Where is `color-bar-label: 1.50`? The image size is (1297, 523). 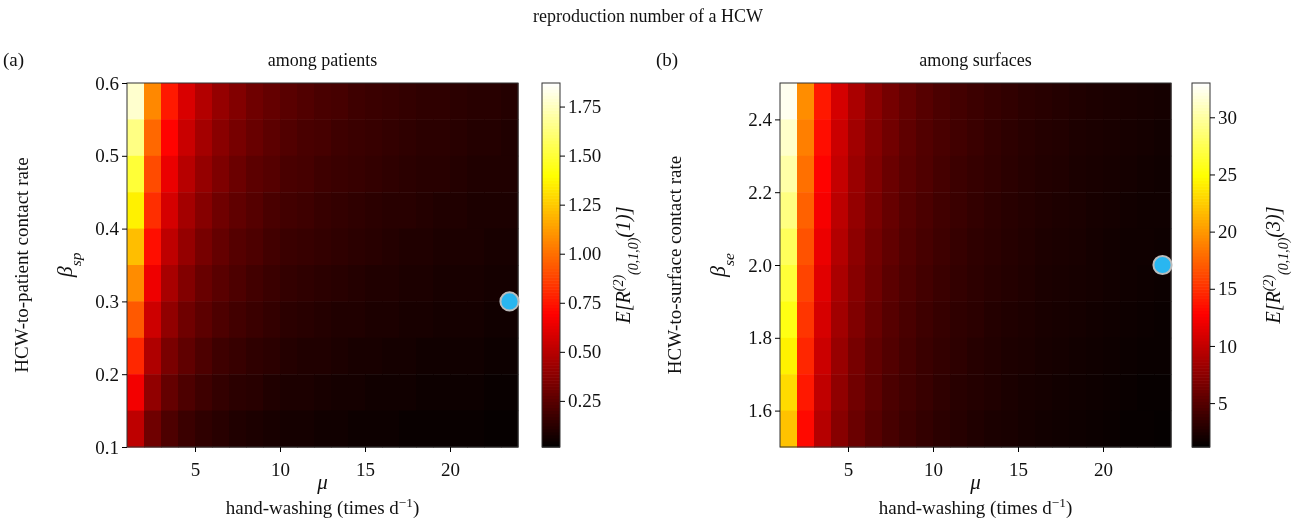 color-bar-label: 1.50 is located at coordinates (585, 156).